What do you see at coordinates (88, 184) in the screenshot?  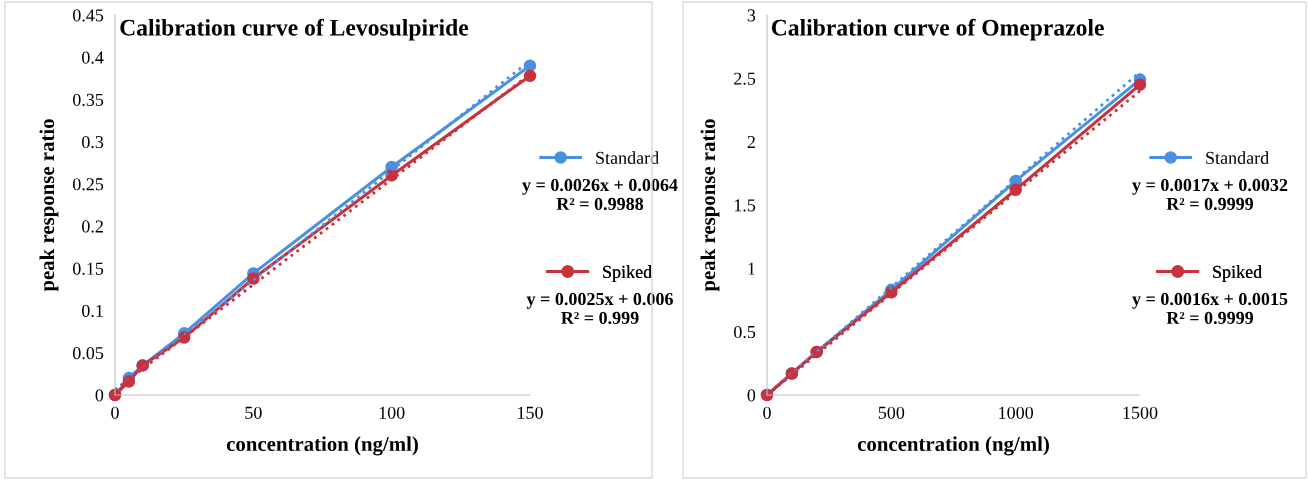 I see `y-tick-label: 0.25` at bounding box center [88, 184].